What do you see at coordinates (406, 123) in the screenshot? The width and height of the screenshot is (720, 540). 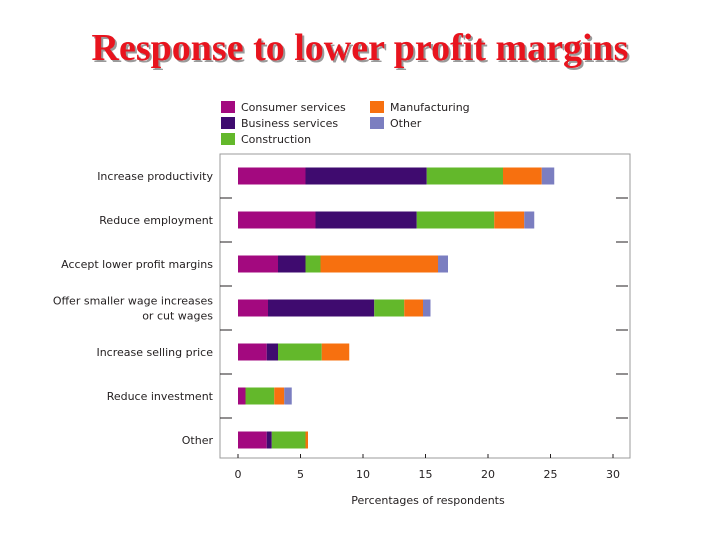 I see `legend-label: Other` at bounding box center [406, 123].